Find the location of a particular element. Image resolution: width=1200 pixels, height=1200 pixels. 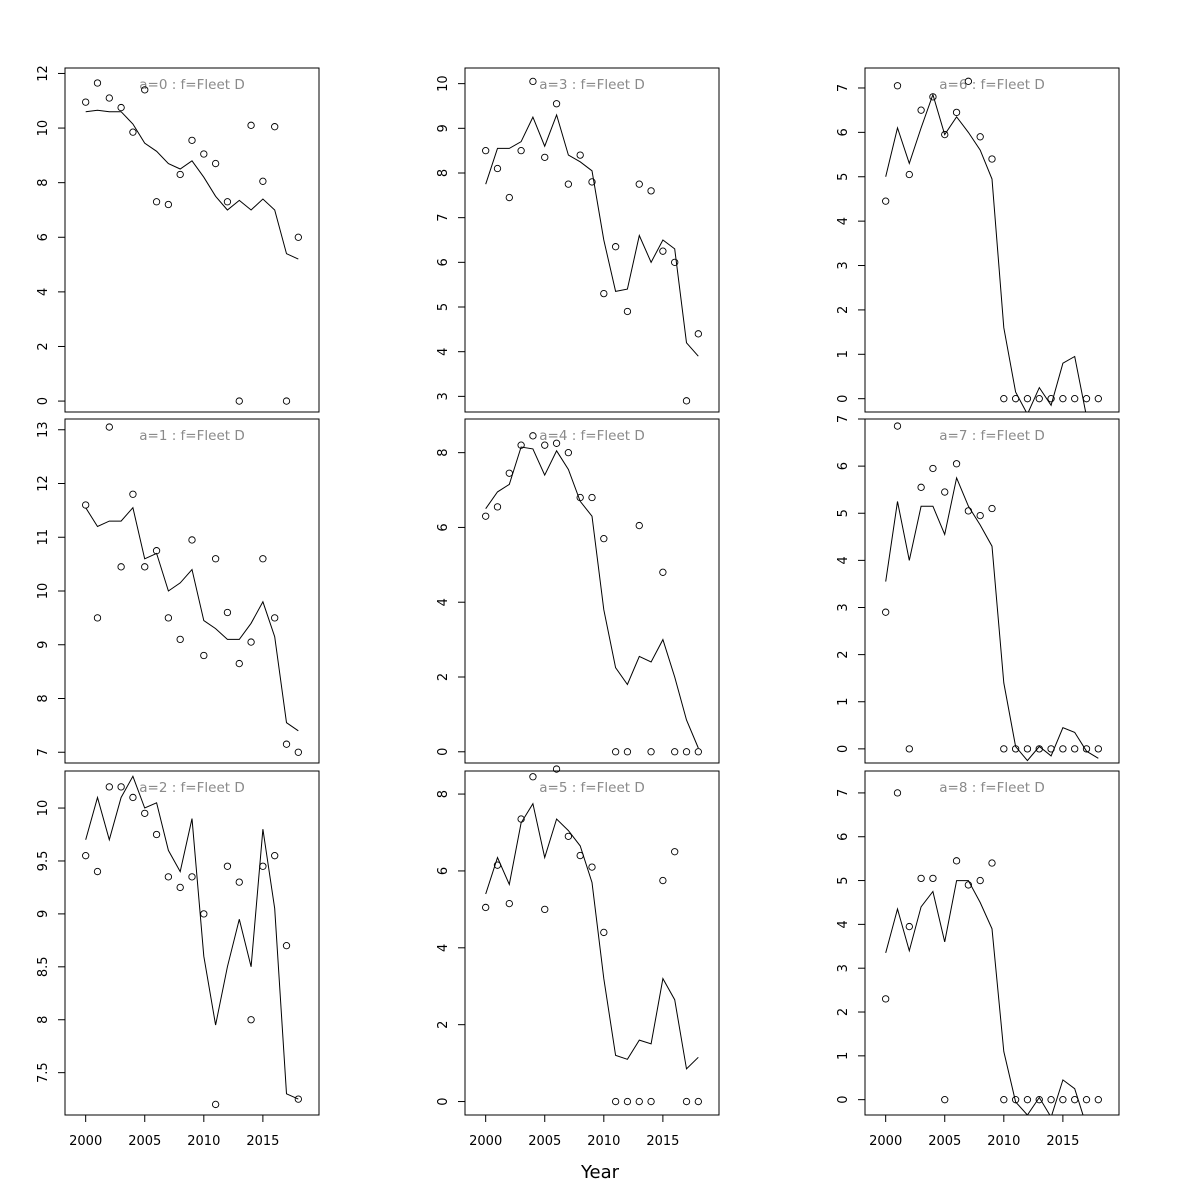

panel-title: a=2 : f=Fleet D is located at coordinates (191, 788).